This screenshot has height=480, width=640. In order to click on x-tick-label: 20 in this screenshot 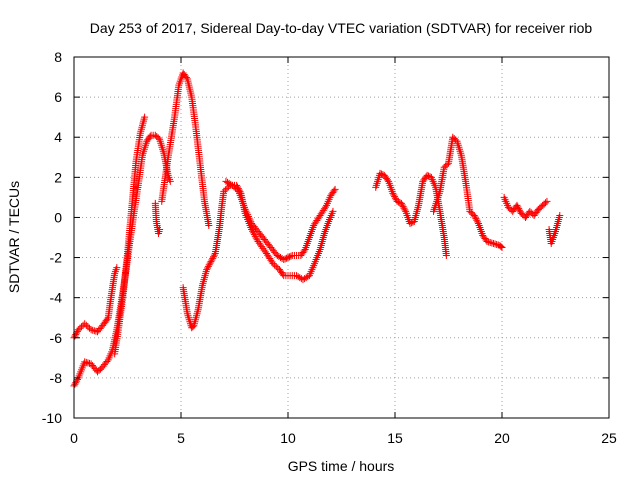, I will do `click(502, 438)`.